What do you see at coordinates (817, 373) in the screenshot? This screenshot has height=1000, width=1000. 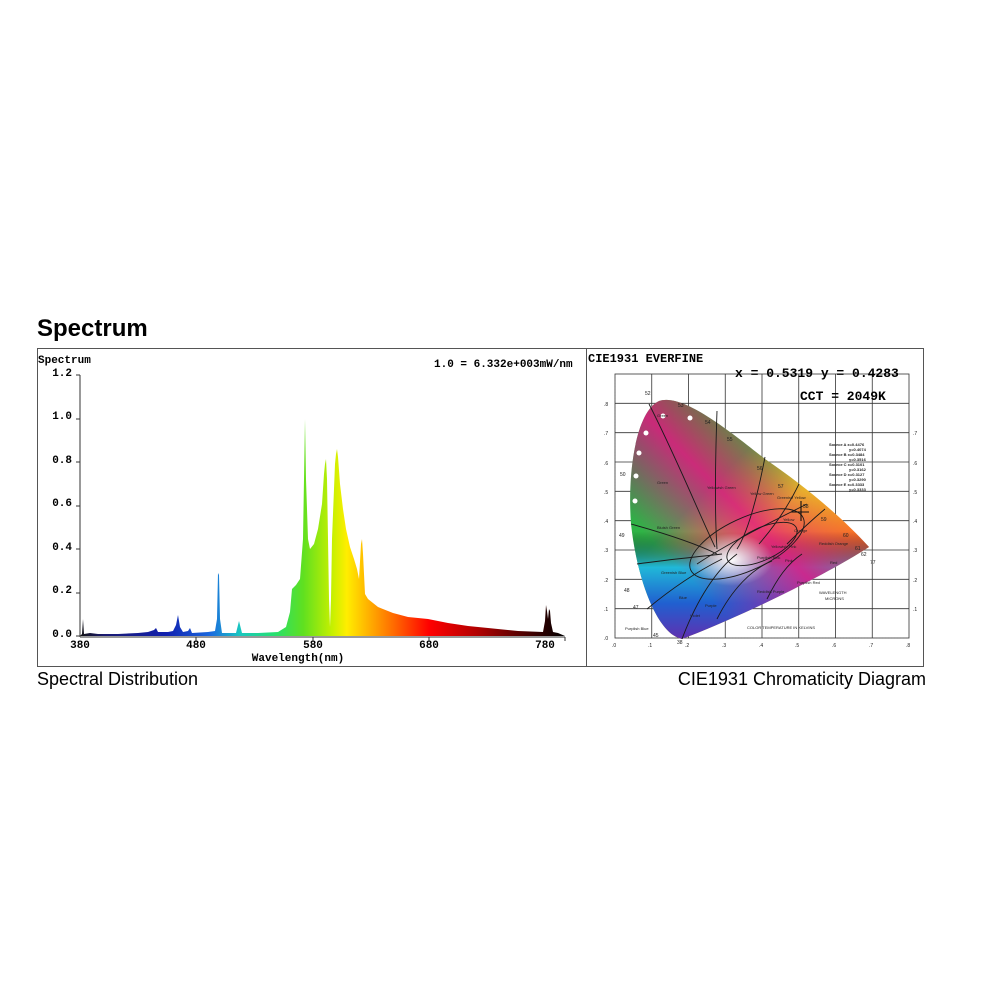 I see `chromaticity-coordinates: x = 0.5319 y = 0.4283` at bounding box center [817, 373].